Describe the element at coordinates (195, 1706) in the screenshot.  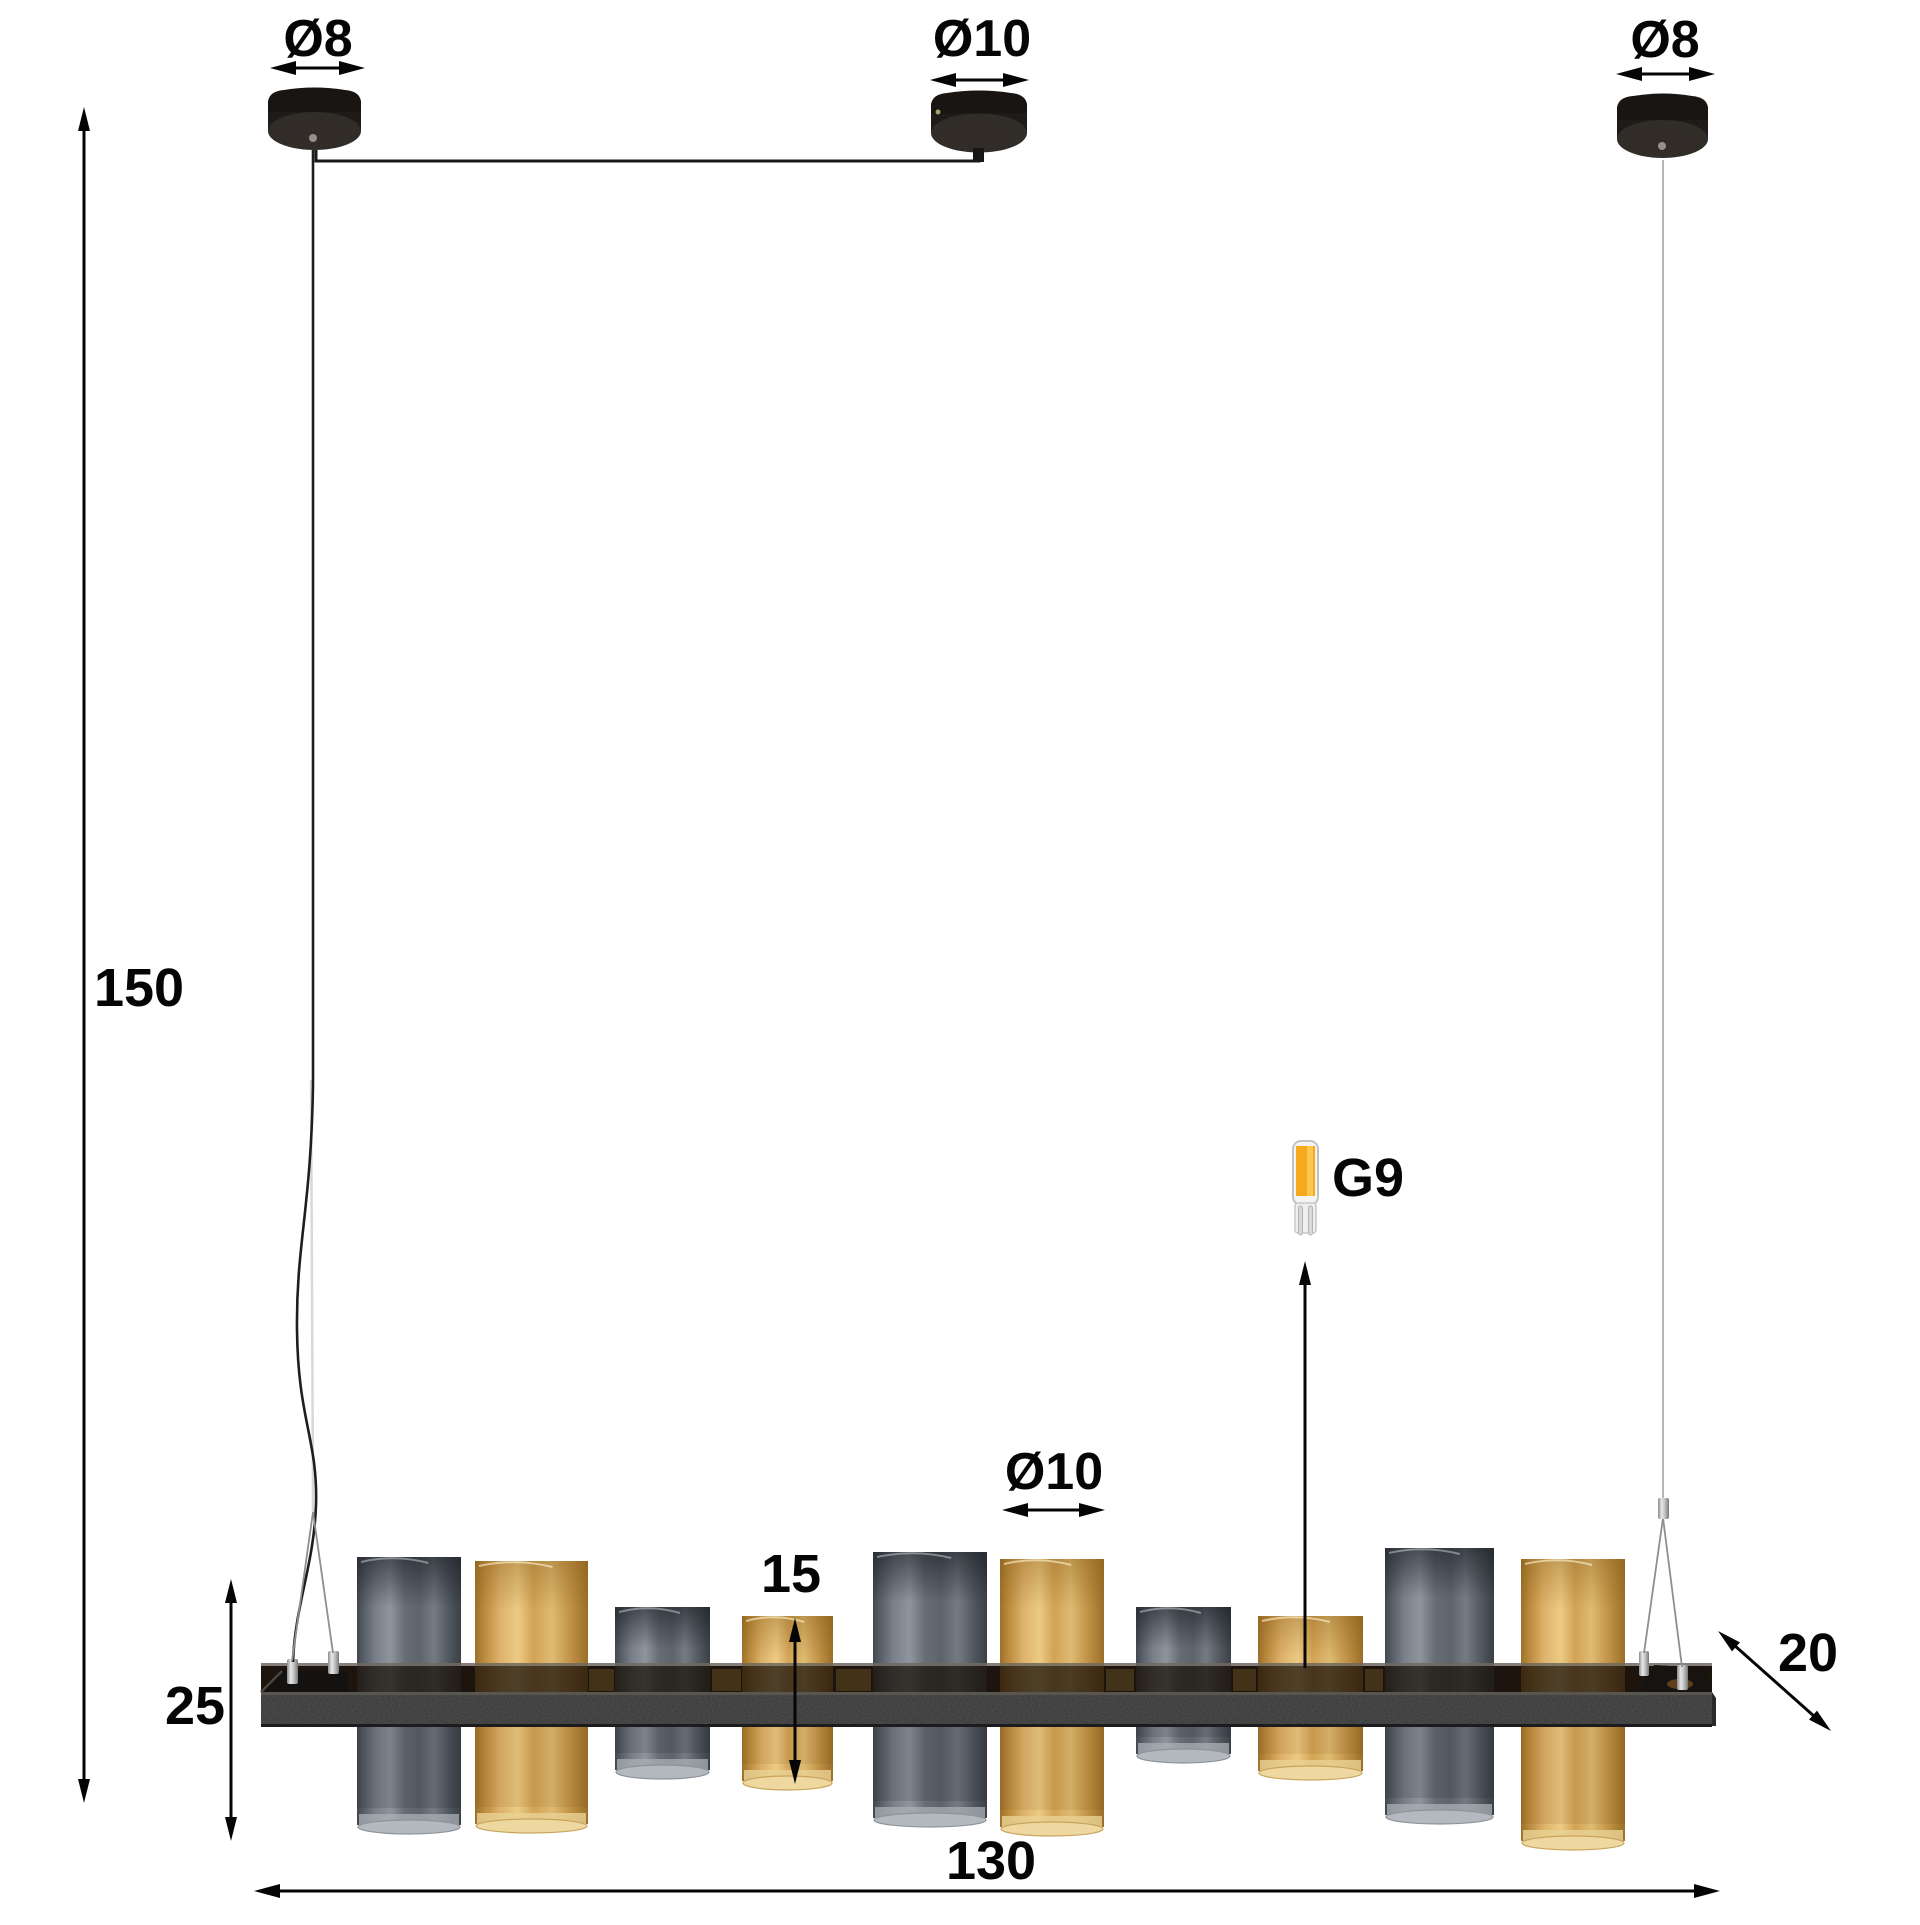
I see `svg-text: 25` at that location.